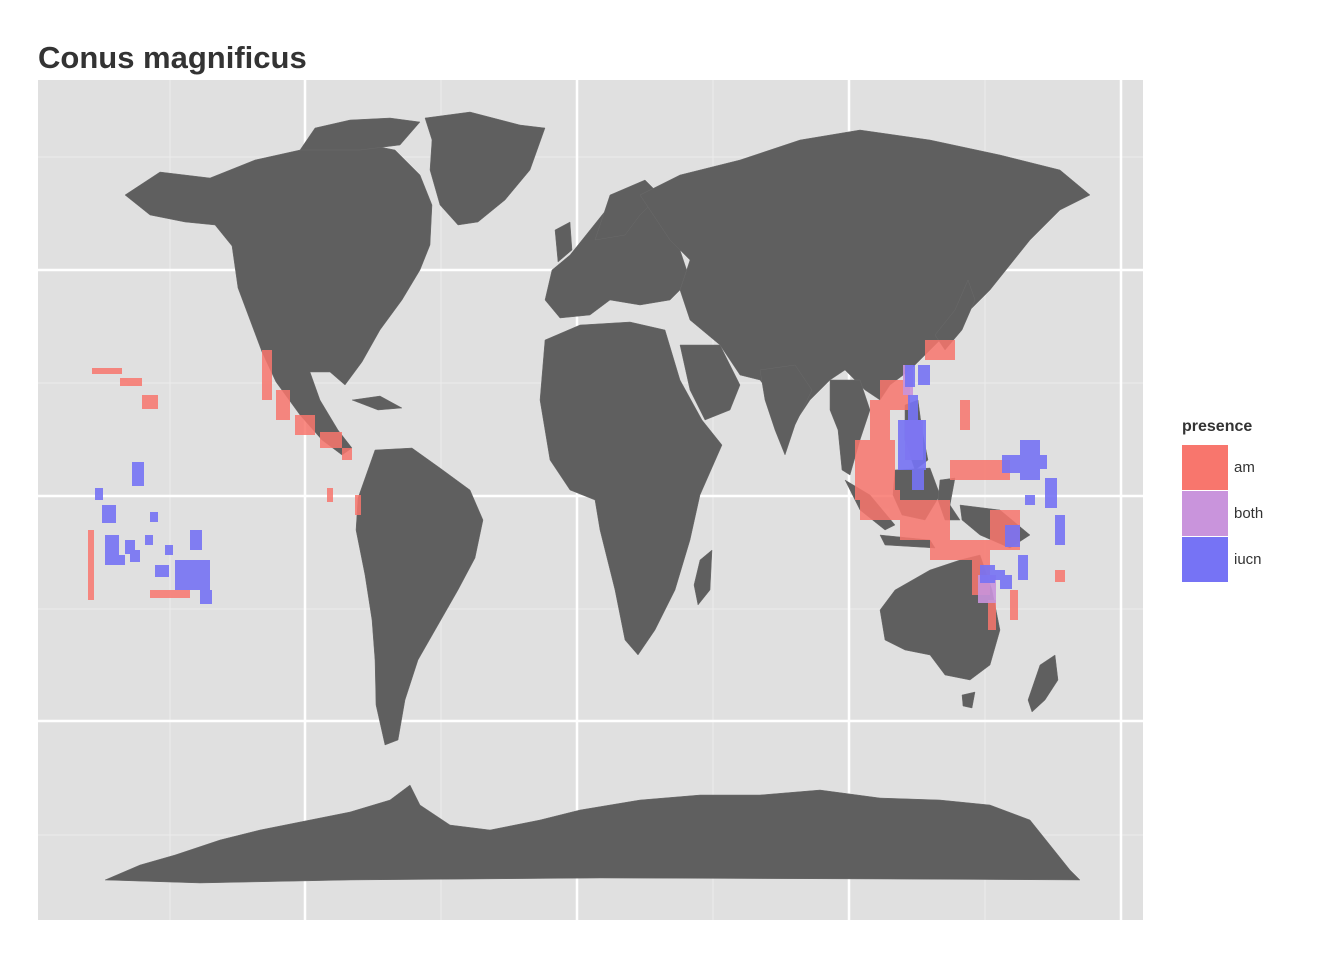 This screenshot has height=960, width=1344. I want to click on caribbean, so click(377, 403).